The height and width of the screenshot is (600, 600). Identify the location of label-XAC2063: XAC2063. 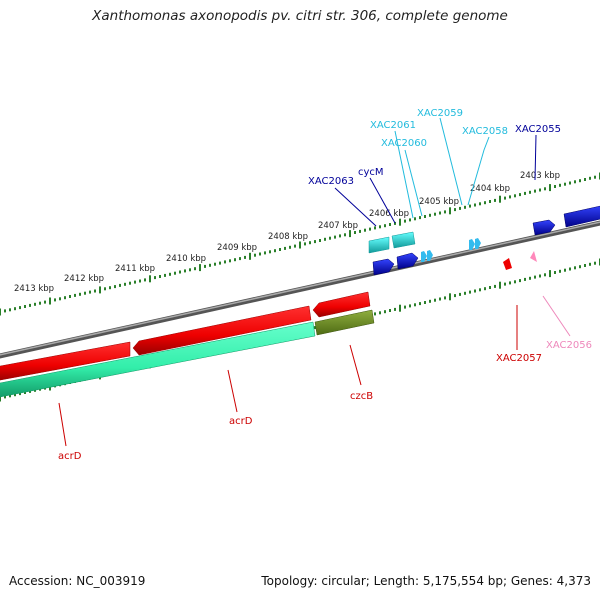
(331, 181).